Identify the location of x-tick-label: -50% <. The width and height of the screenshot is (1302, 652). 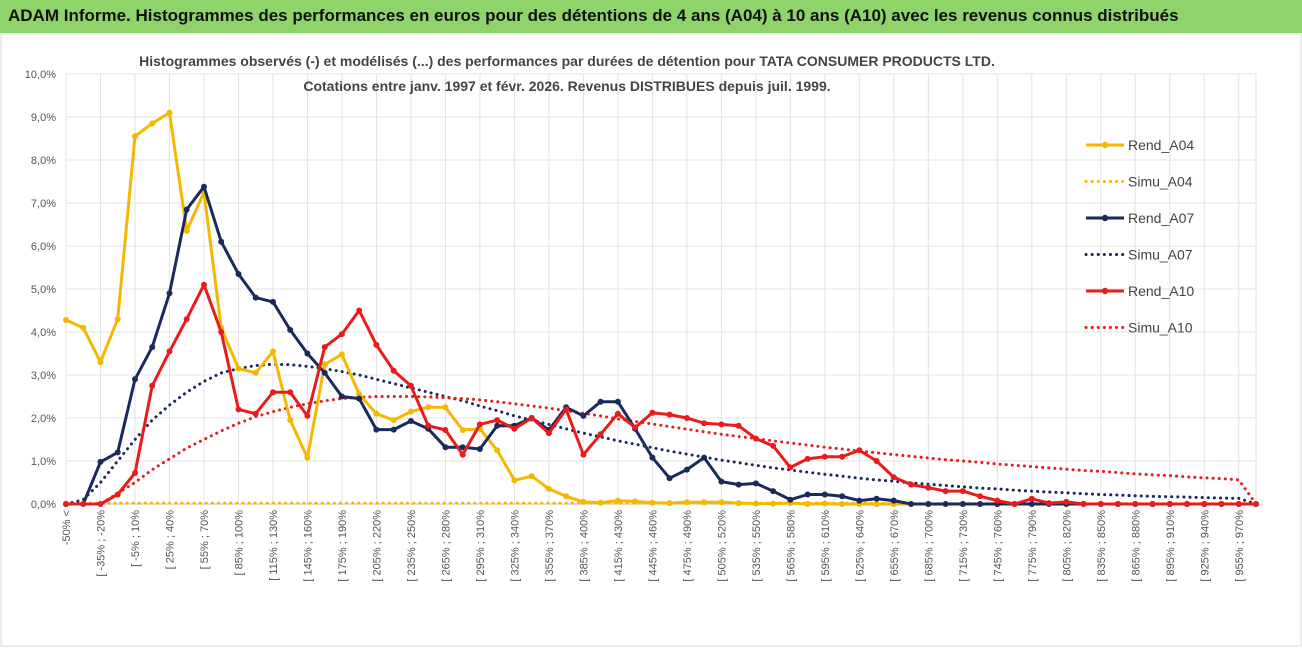
(67, 527).